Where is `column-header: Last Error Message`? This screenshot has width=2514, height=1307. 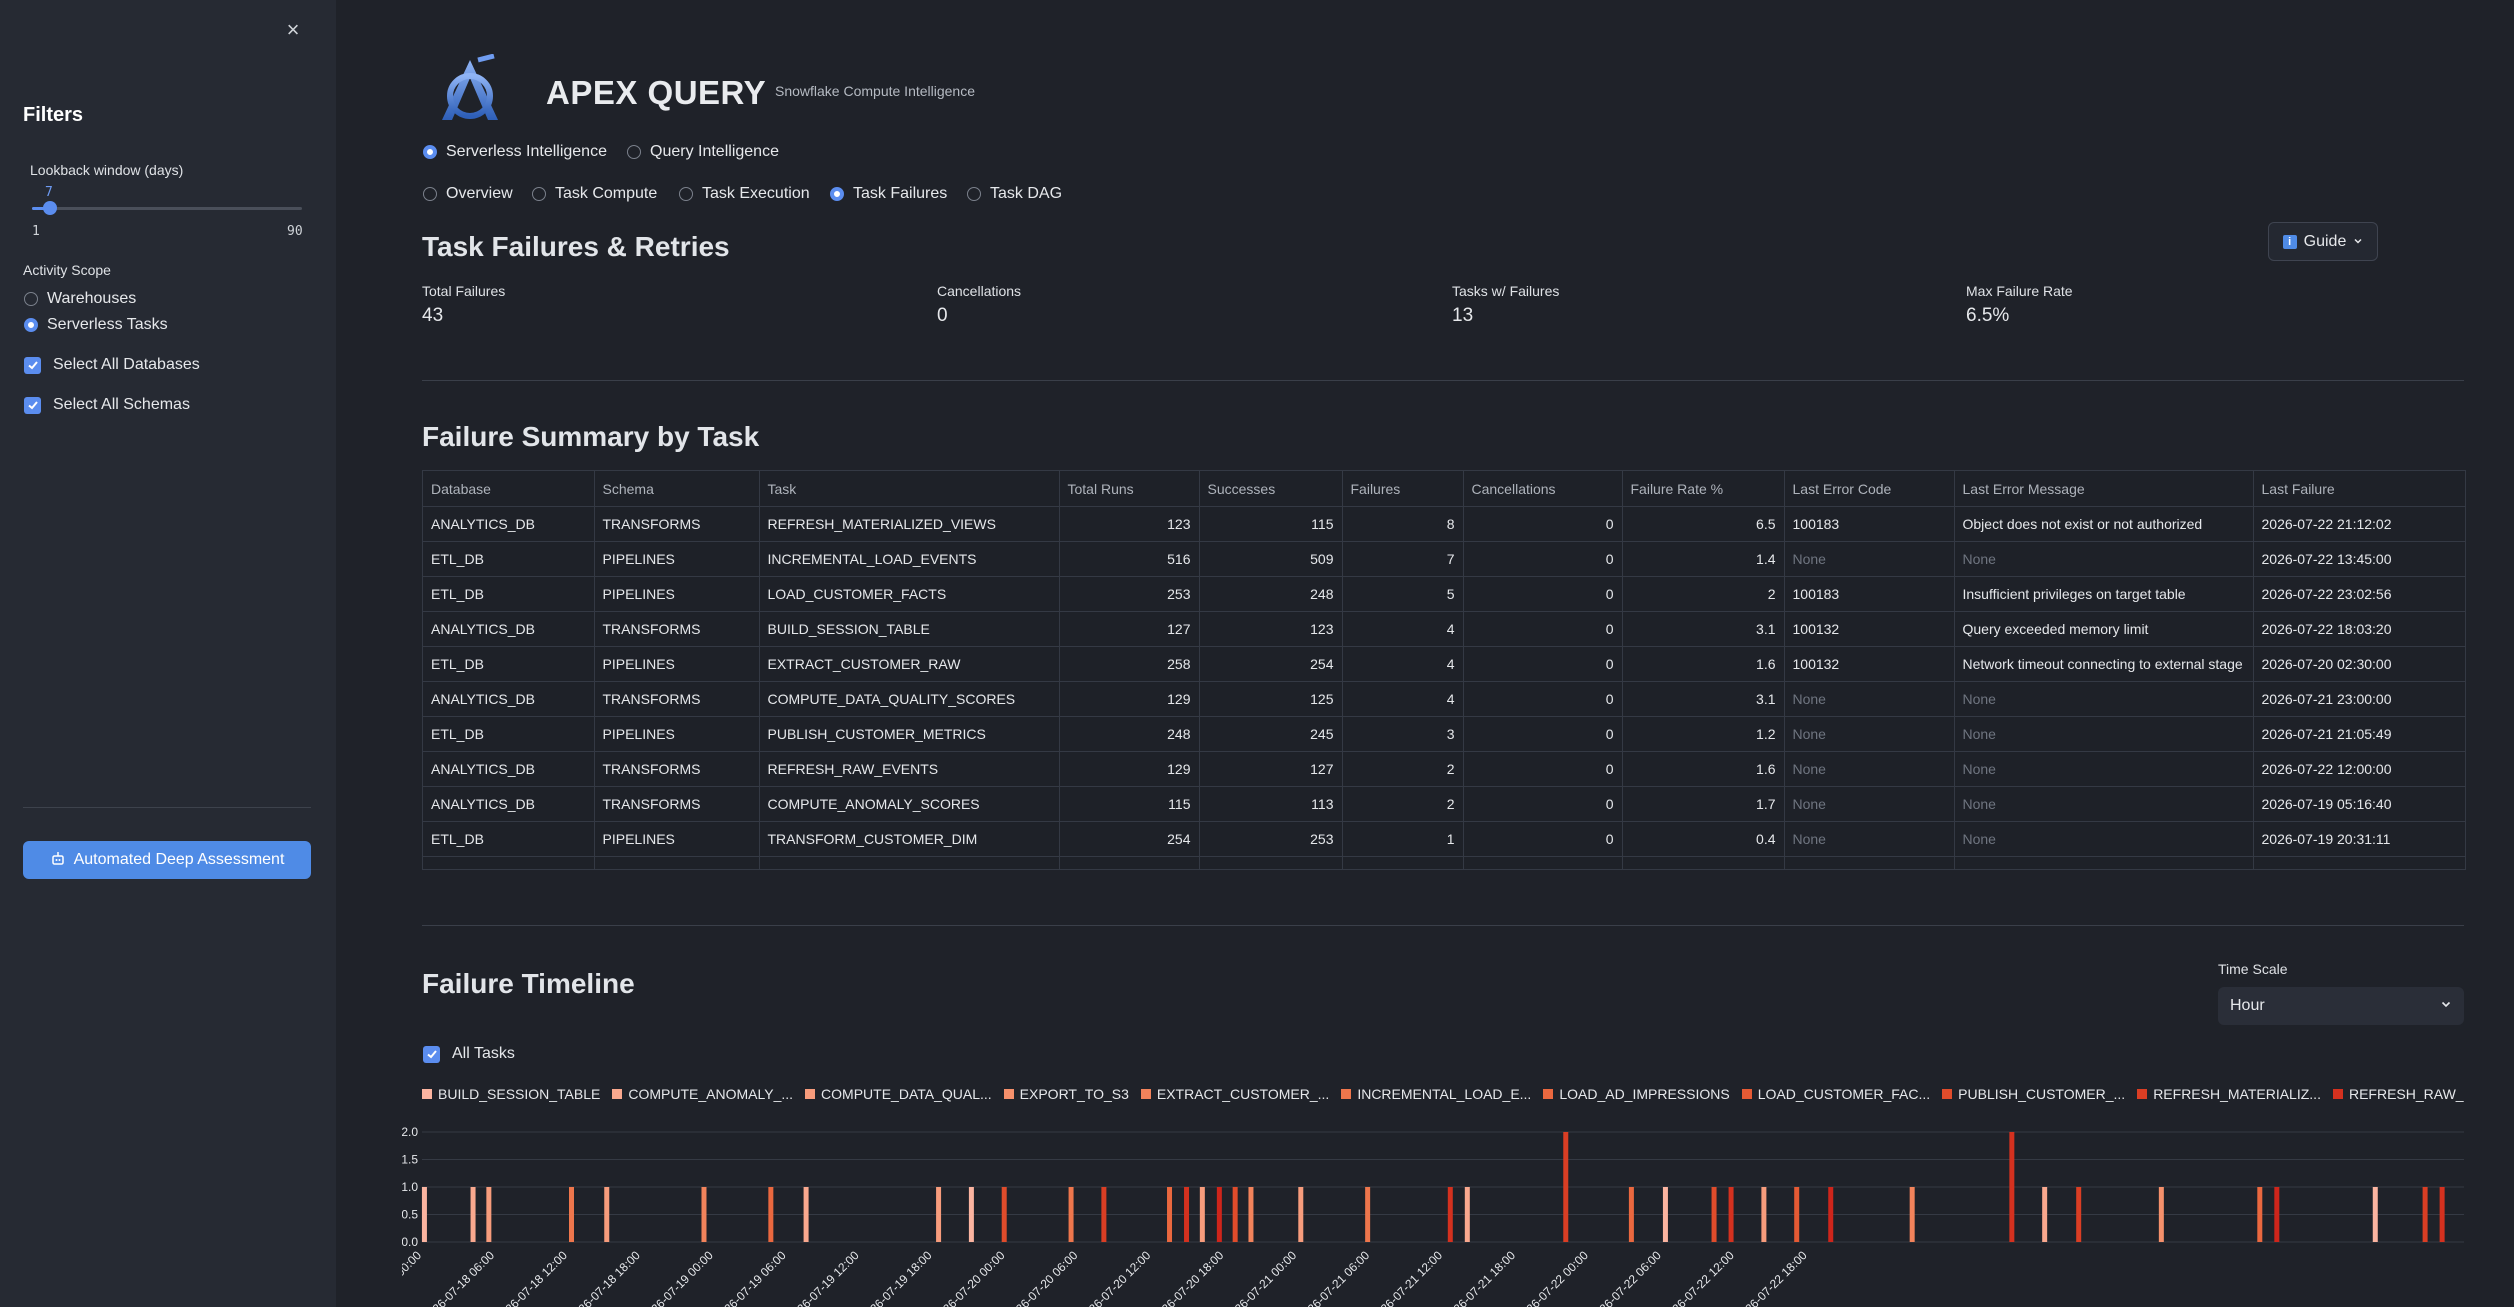 column-header: Last Error Message is located at coordinates (2104, 489).